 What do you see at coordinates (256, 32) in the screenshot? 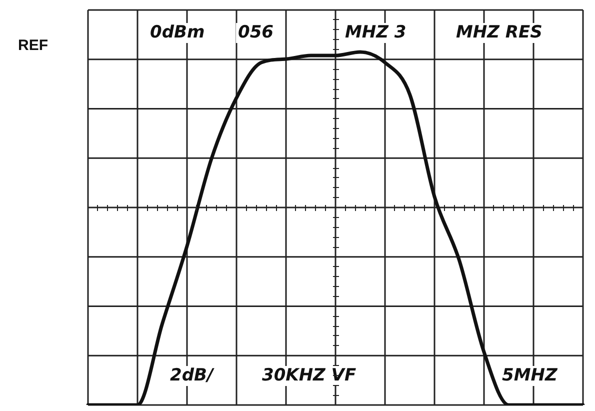
I see `text: 056` at bounding box center [256, 32].